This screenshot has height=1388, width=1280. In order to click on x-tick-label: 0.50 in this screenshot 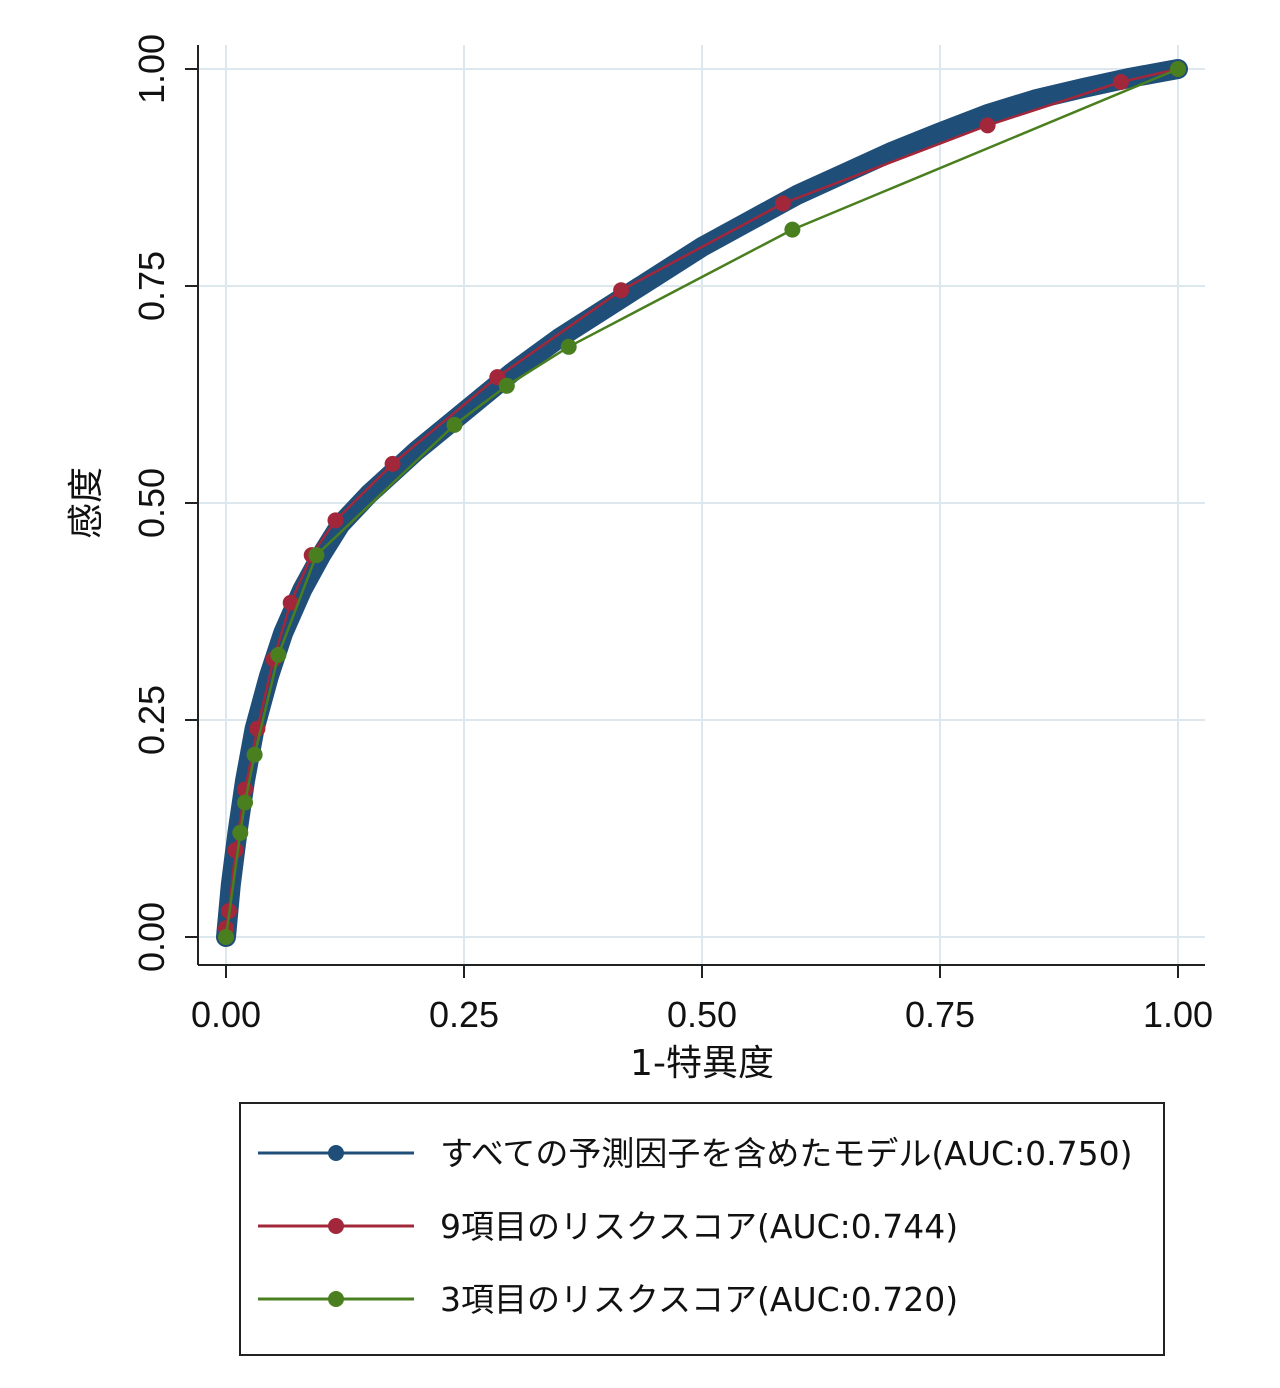, I will do `click(702, 1014)`.